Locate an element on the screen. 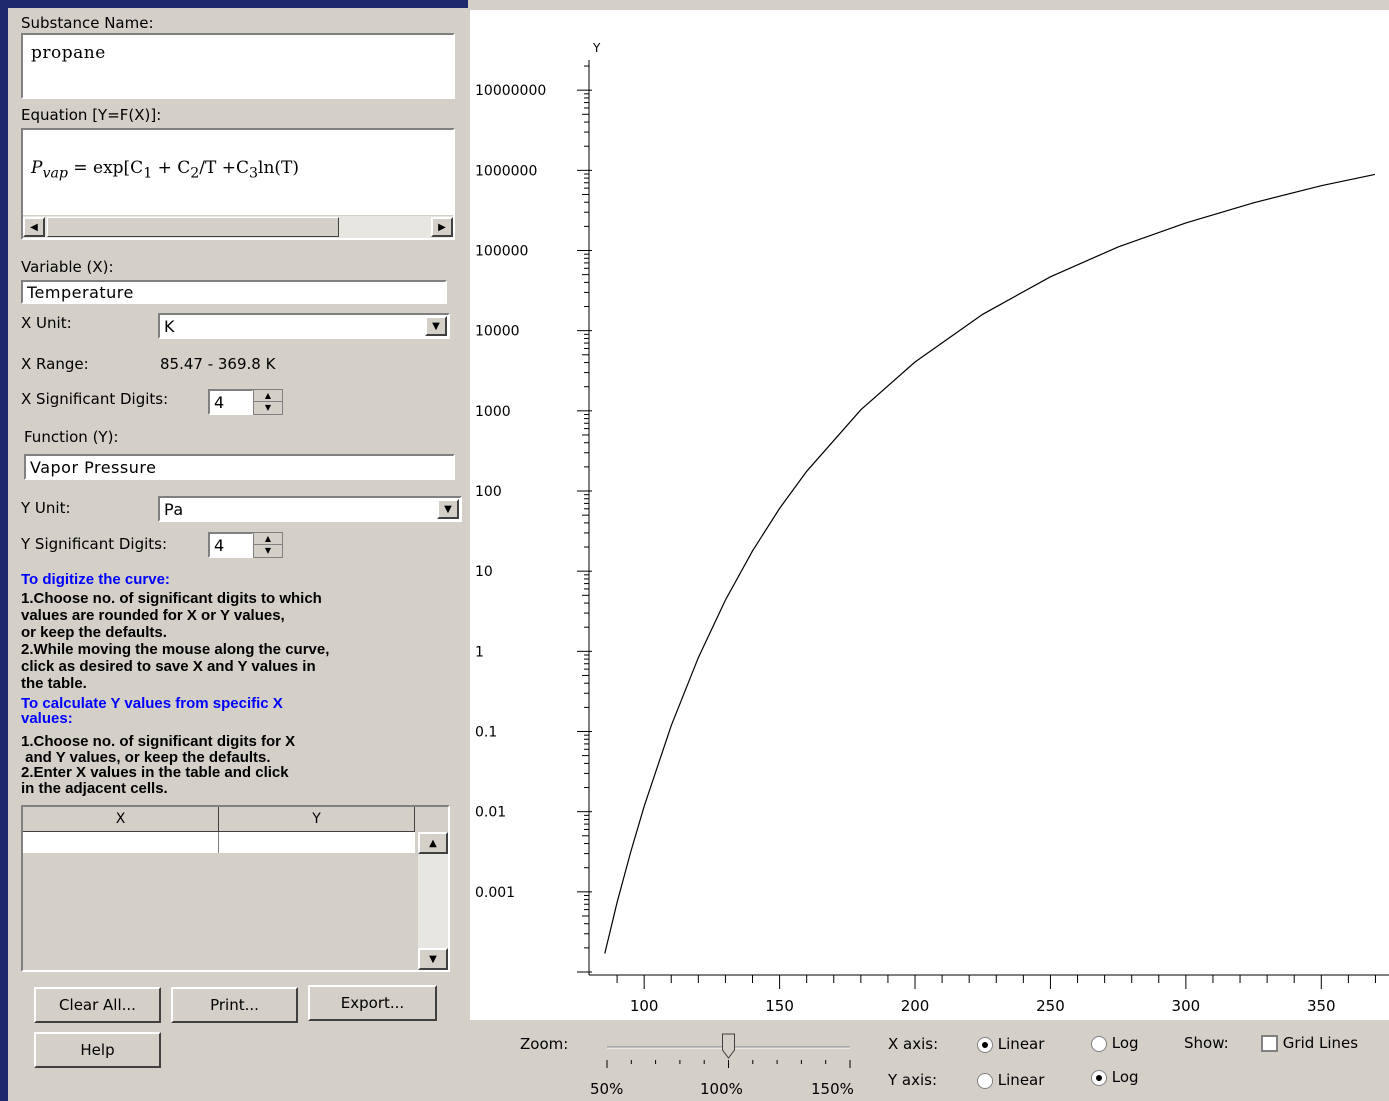 The height and width of the screenshot is (1101, 1389). x-unit-label: X Unit: is located at coordinates (46, 323).